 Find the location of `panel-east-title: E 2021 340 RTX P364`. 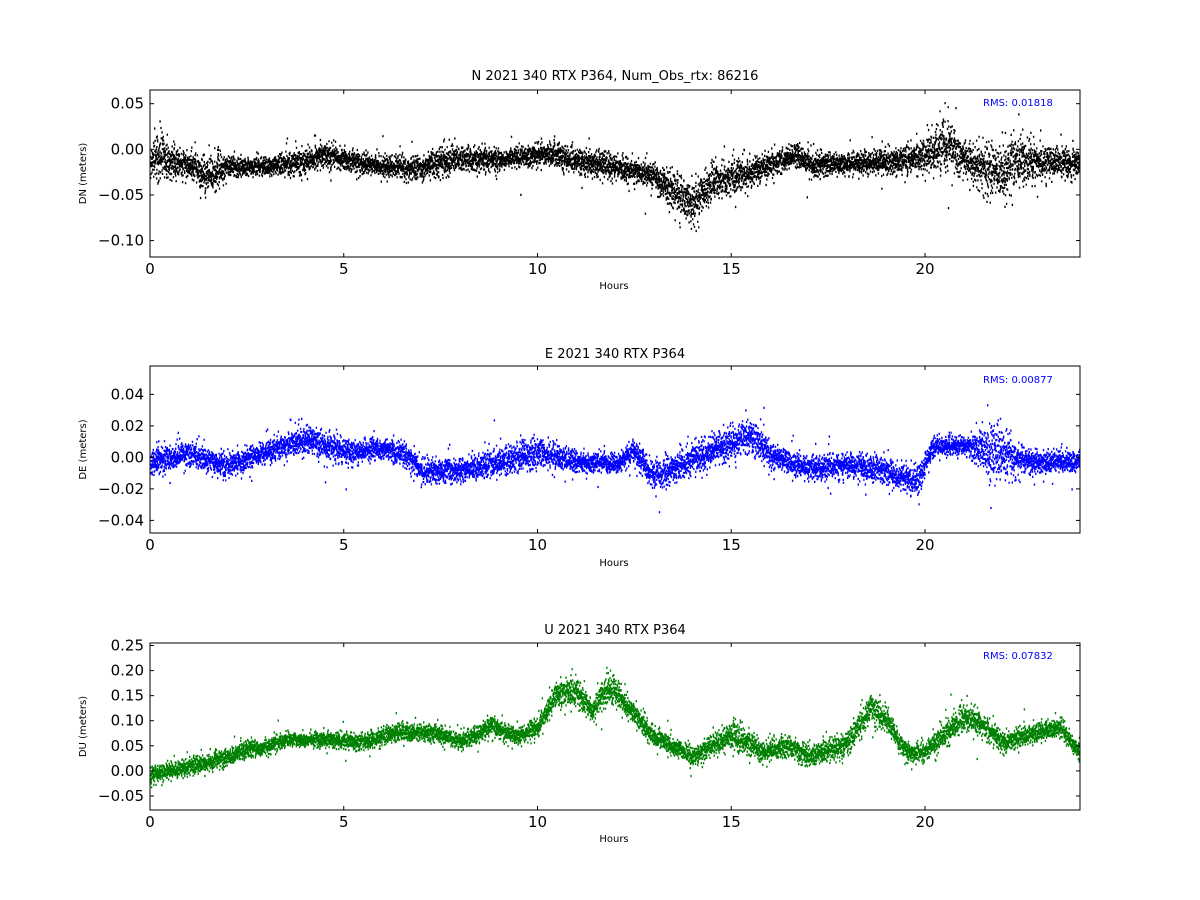

panel-east-title: E 2021 340 RTX P364 is located at coordinates (615, 354).